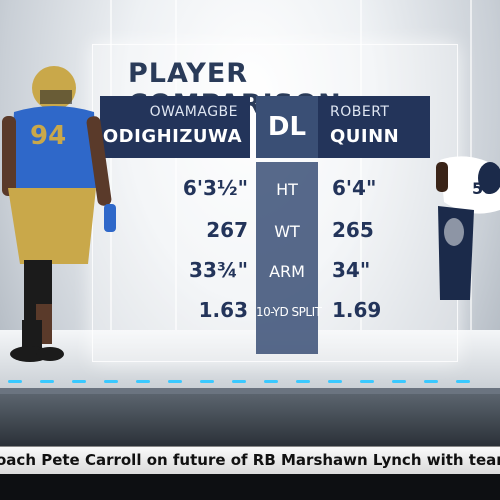  I want to click on player-right-first-name: ROBERT, so click(360, 112).